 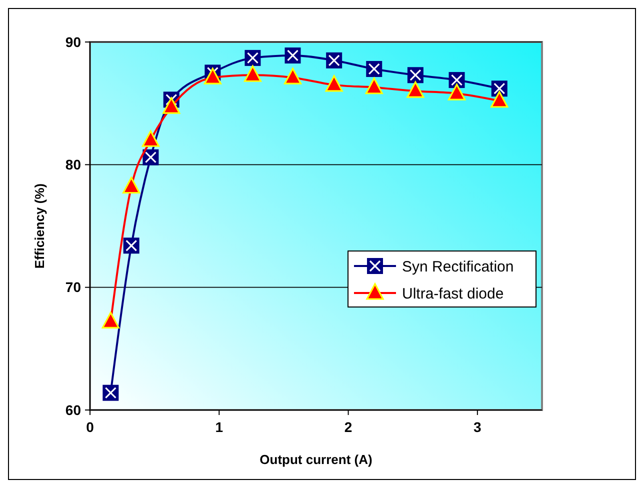 What do you see at coordinates (219, 427) in the screenshot?
I see `x-tick-label: 1` at bounding box center [219, 427].